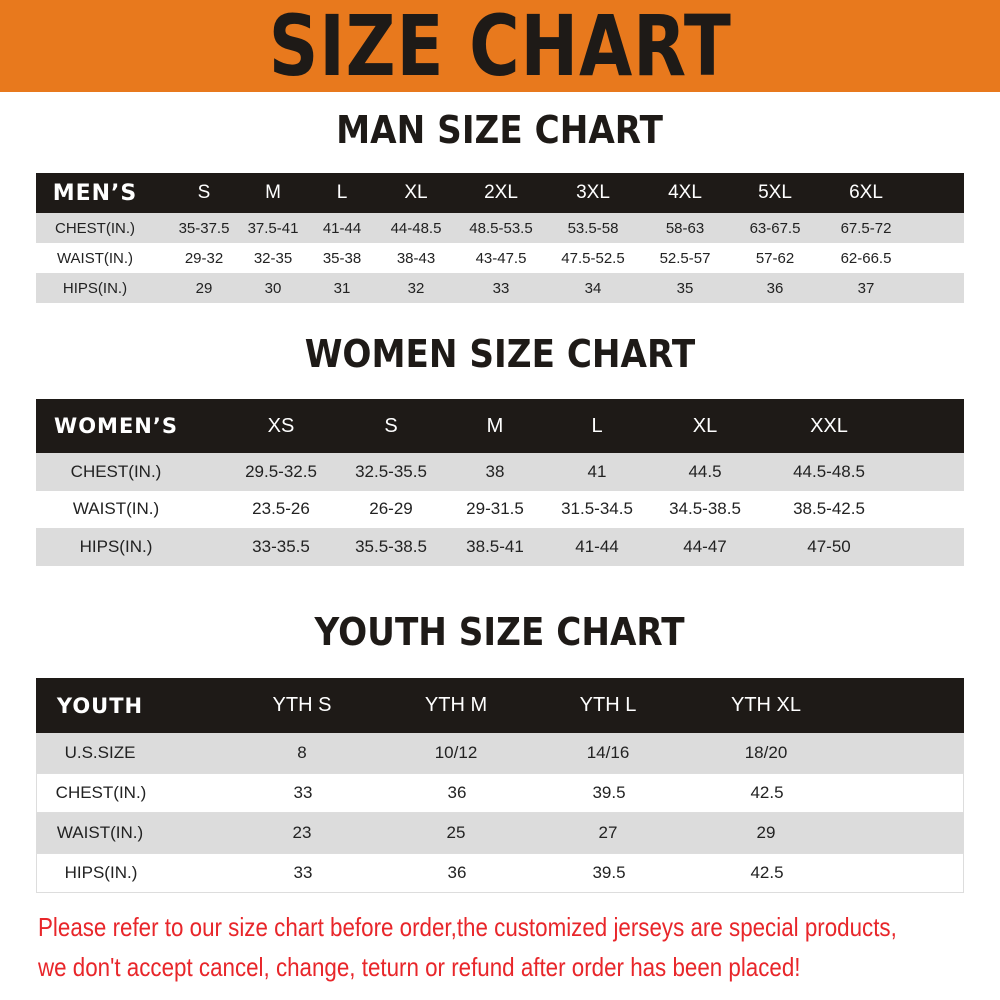  I want to click on cell: 14/16, so click(608, 752).